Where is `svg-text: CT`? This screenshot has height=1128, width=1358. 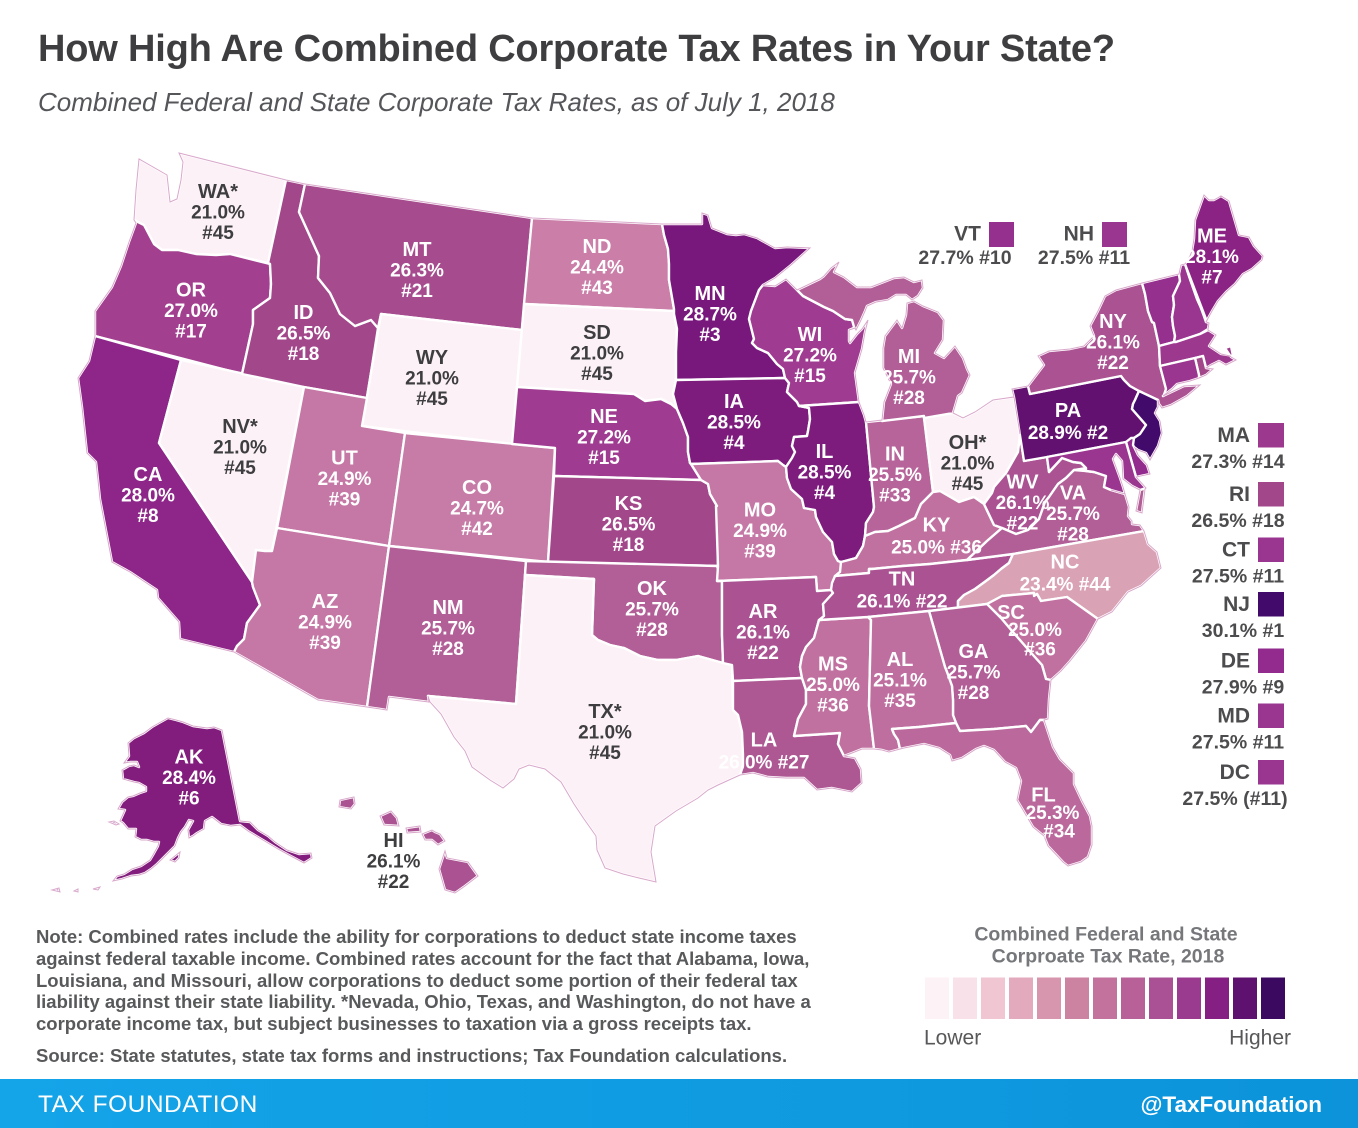
svg-text: CT is located at coordinates (1236, 550).